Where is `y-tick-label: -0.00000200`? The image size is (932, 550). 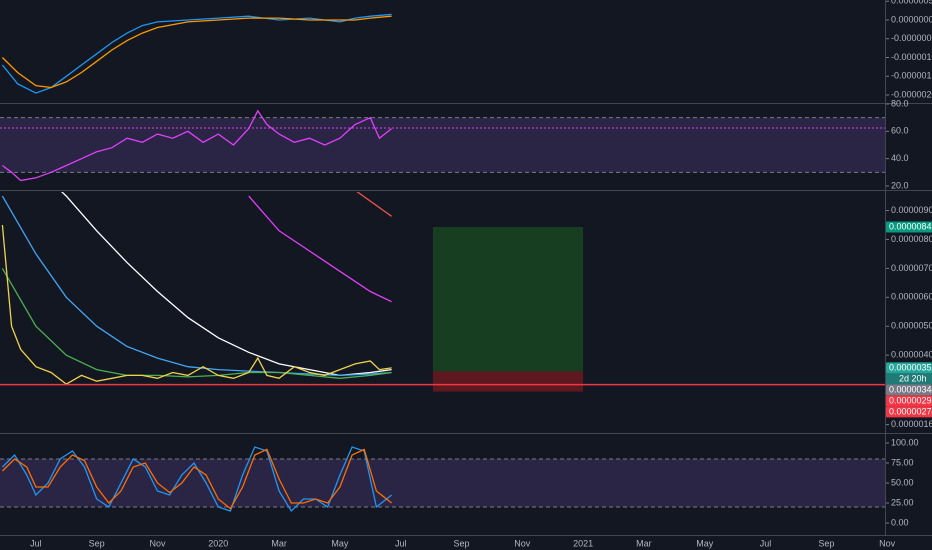 y-tick-label: -0.00000200 is located at coordinates (911, 94).